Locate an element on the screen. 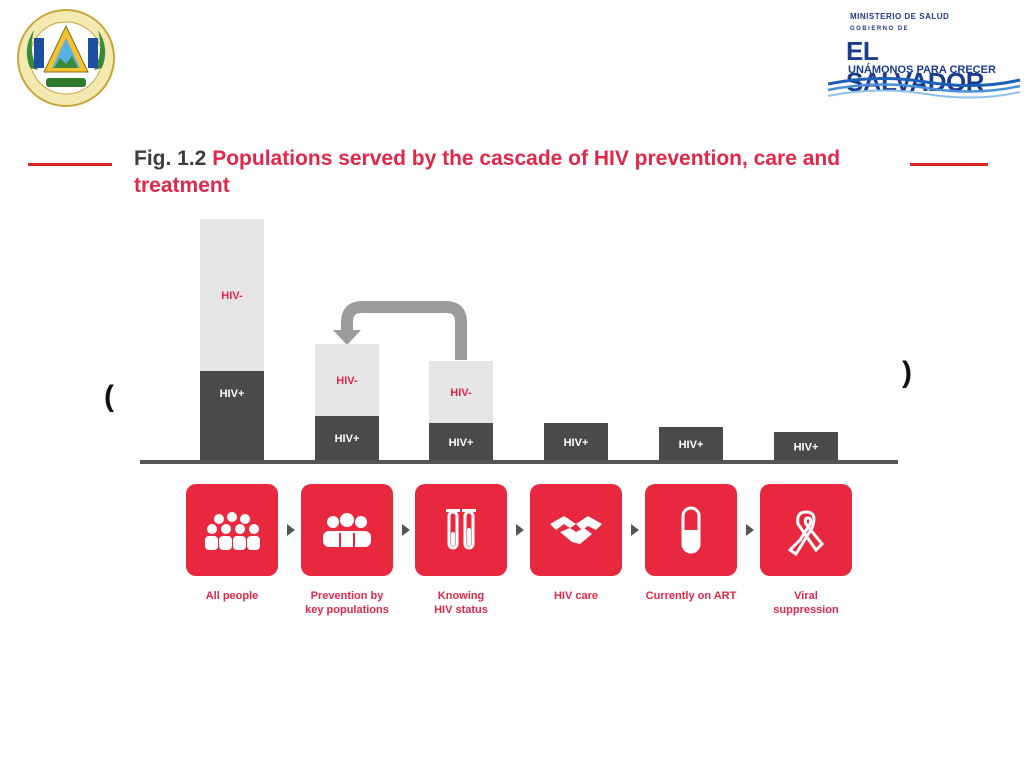 This screenshot has width=1024, height=768. step-label: Prevention by key populations is located at coordinates (347, 603).